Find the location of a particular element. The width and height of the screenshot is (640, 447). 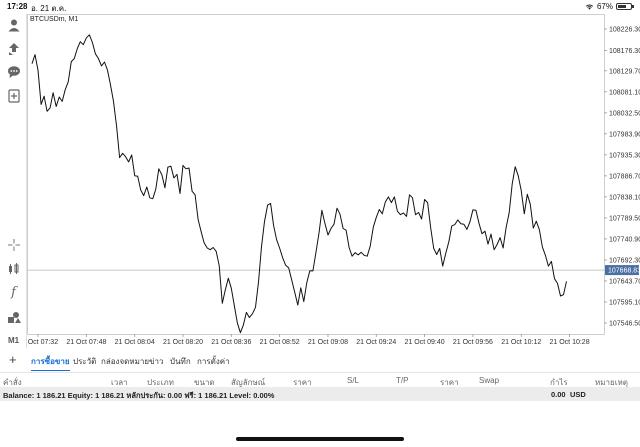

account-icon is located at coordinates (13, 24).